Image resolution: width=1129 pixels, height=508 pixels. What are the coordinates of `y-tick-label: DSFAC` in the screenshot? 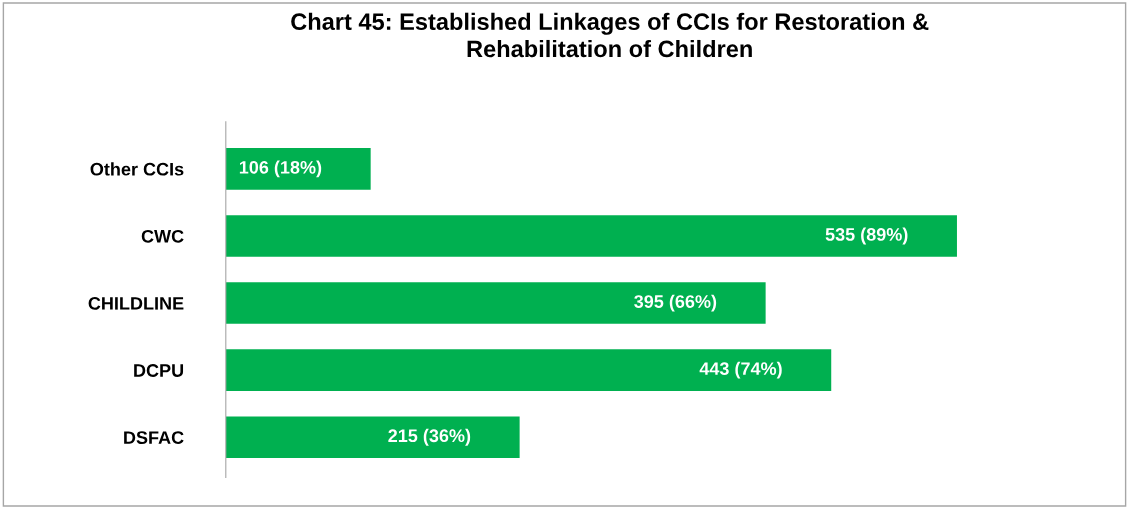 It's located at (154, 437).